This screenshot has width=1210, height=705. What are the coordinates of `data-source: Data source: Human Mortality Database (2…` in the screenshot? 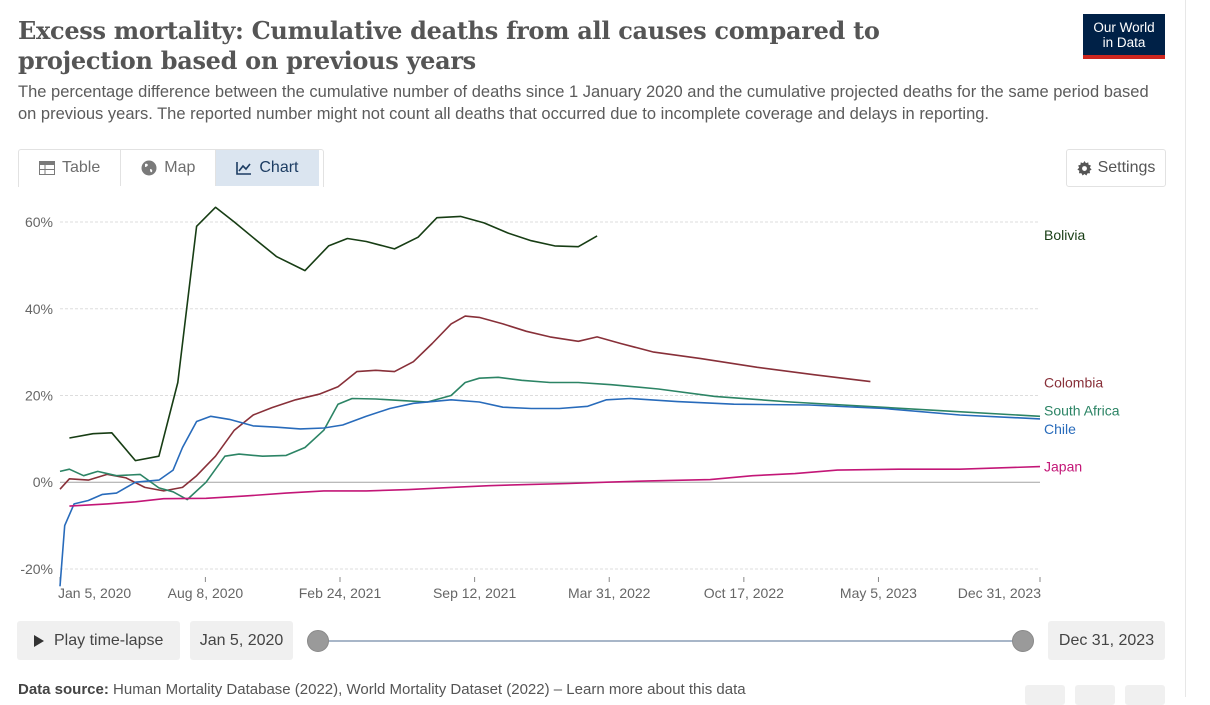 It's located at (382, 689).